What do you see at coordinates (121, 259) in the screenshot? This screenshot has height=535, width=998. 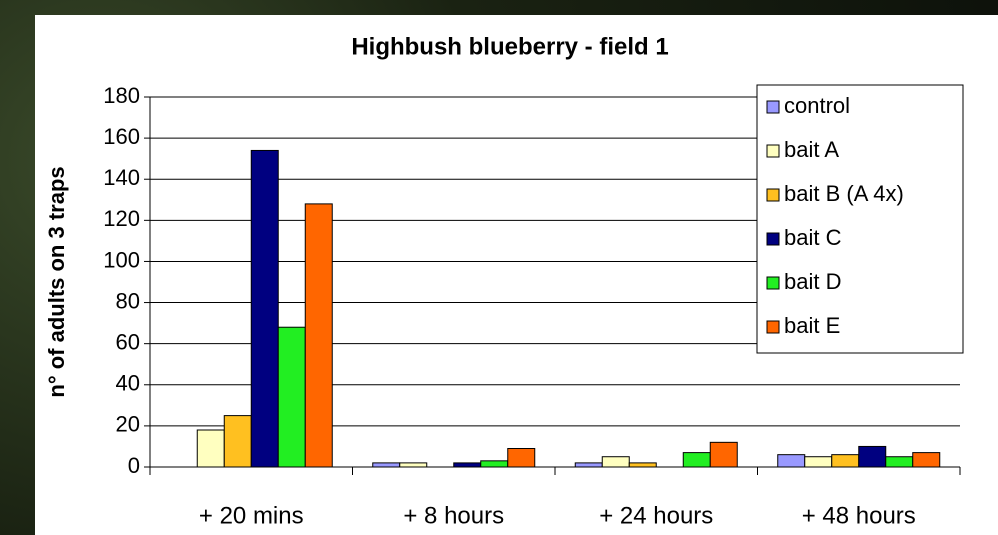 I see `y-tick-label: 100` at bounding box center [121, 259].